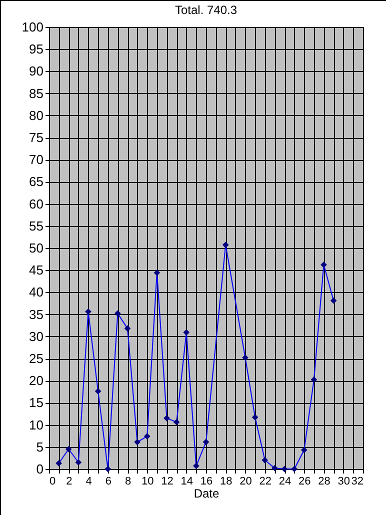 The height and width of the screenshot is (515, 386). Describe the element at coordinates (36, 336) in the screenshot. I see `y-tick-label: 30` at that location.